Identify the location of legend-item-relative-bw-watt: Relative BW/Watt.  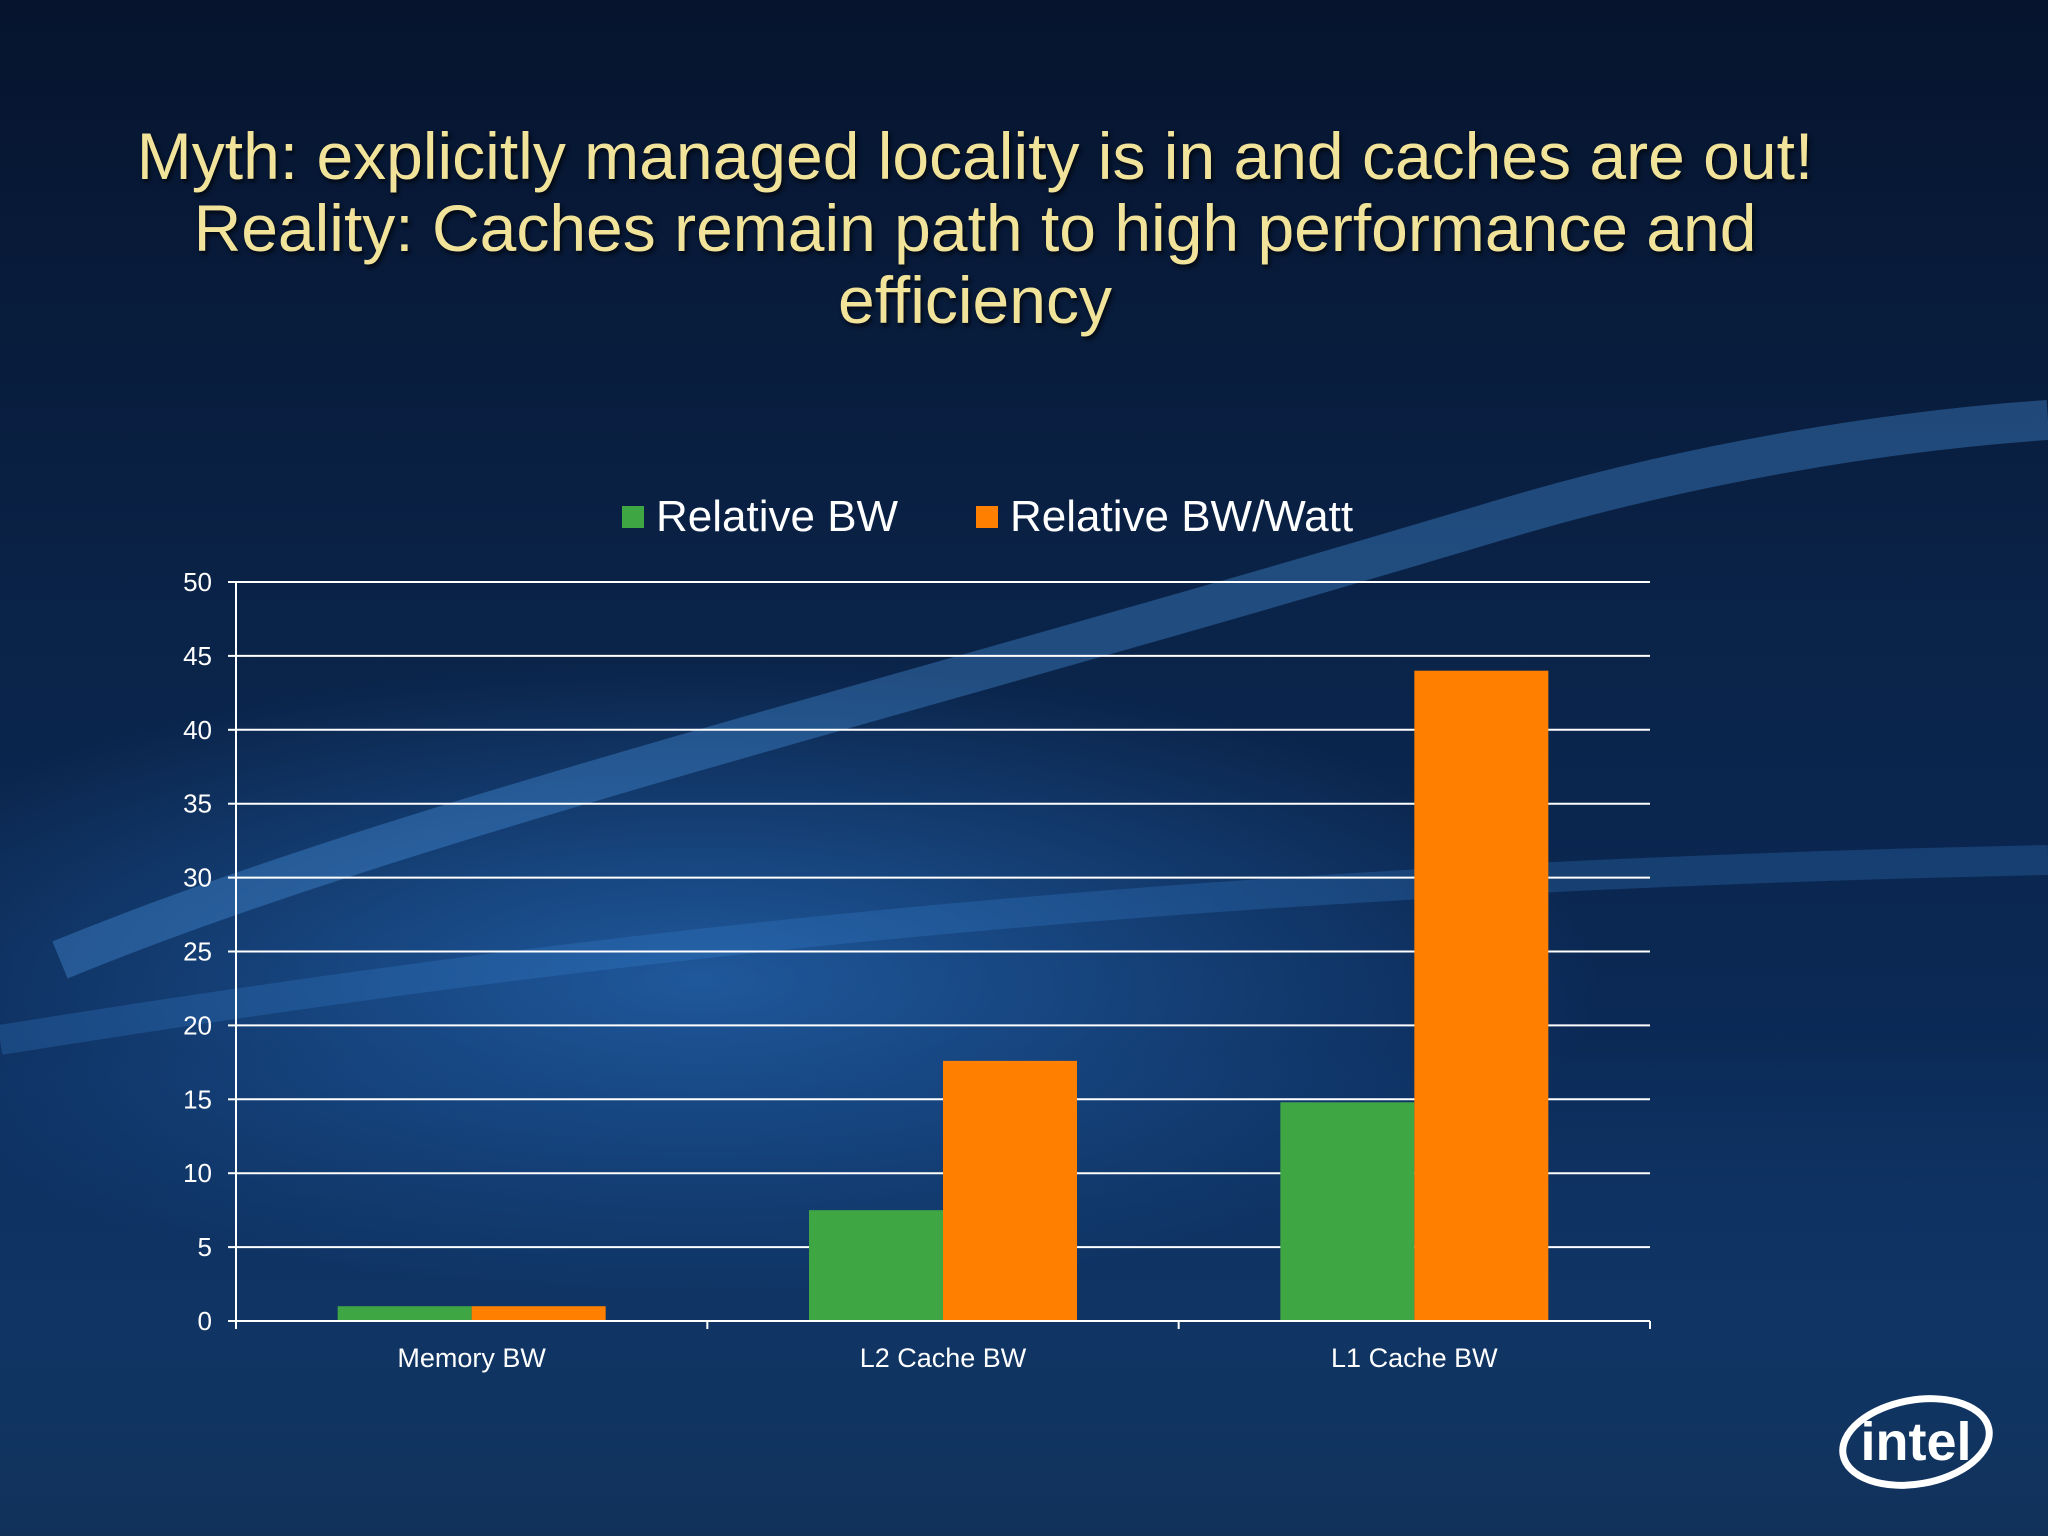
(1164, 517).